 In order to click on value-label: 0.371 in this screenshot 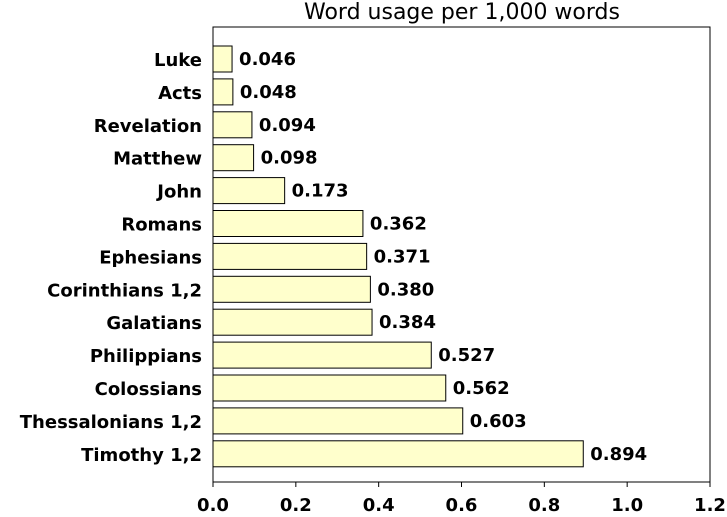, I will do `click(402, 256)`.